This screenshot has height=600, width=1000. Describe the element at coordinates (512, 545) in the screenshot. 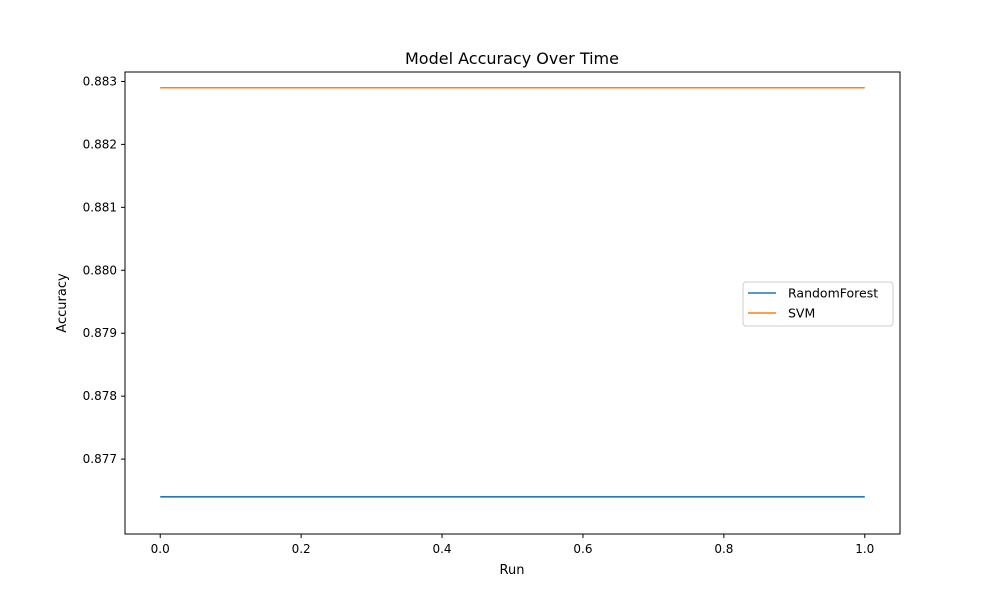

I see `x-axis: 0.0 0.2 0.4 0.6 0.8 1.0` at that location.